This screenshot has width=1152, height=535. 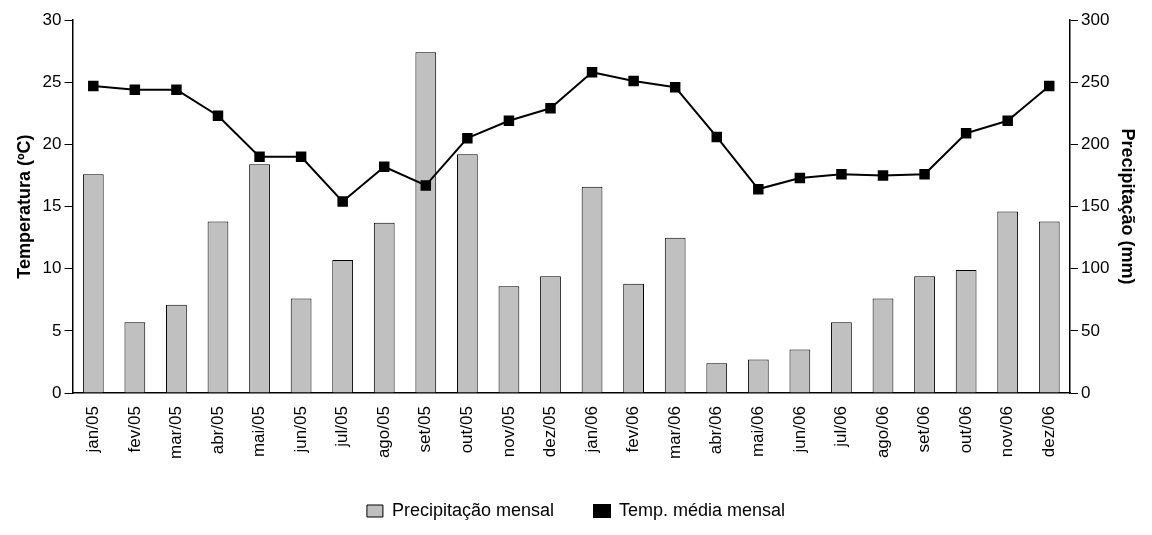 I want to click on y2-tick-label: 50, so click(x=1090, y=330).